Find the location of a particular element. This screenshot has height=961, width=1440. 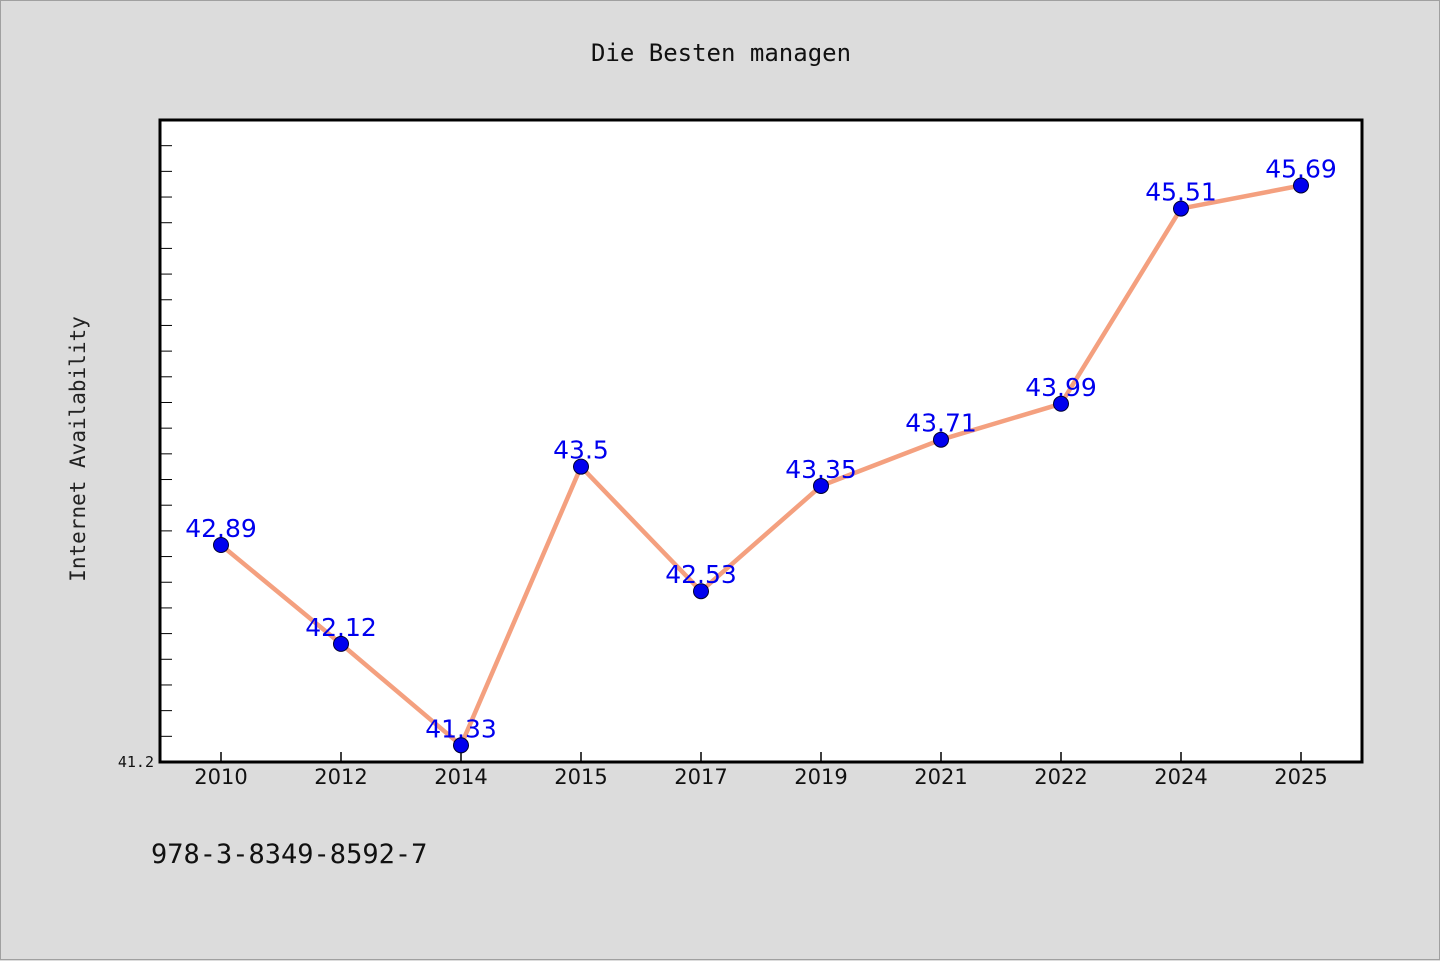

data-label: 45.51 is located at coordinates (1181, 192).